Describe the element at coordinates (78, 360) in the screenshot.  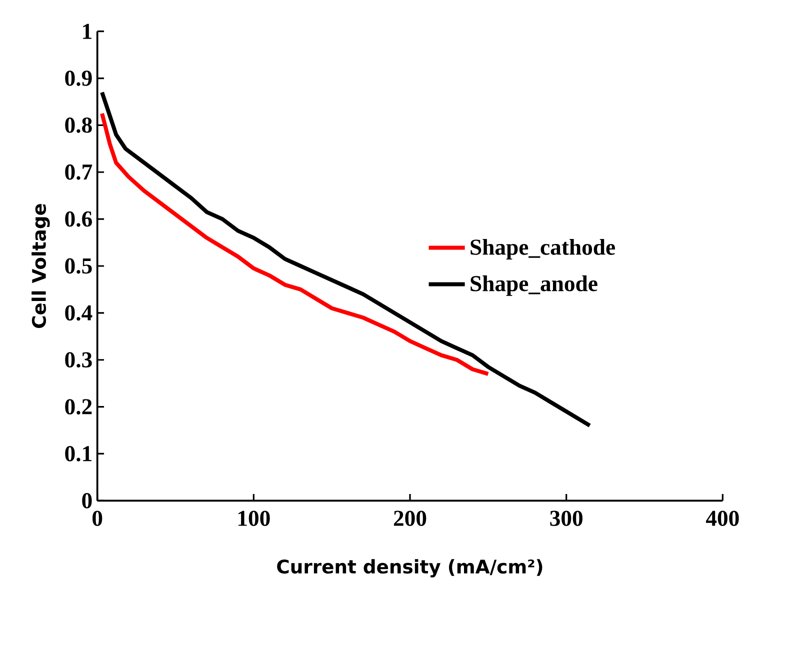
I see `y-tick-label: 0.3` at that location.